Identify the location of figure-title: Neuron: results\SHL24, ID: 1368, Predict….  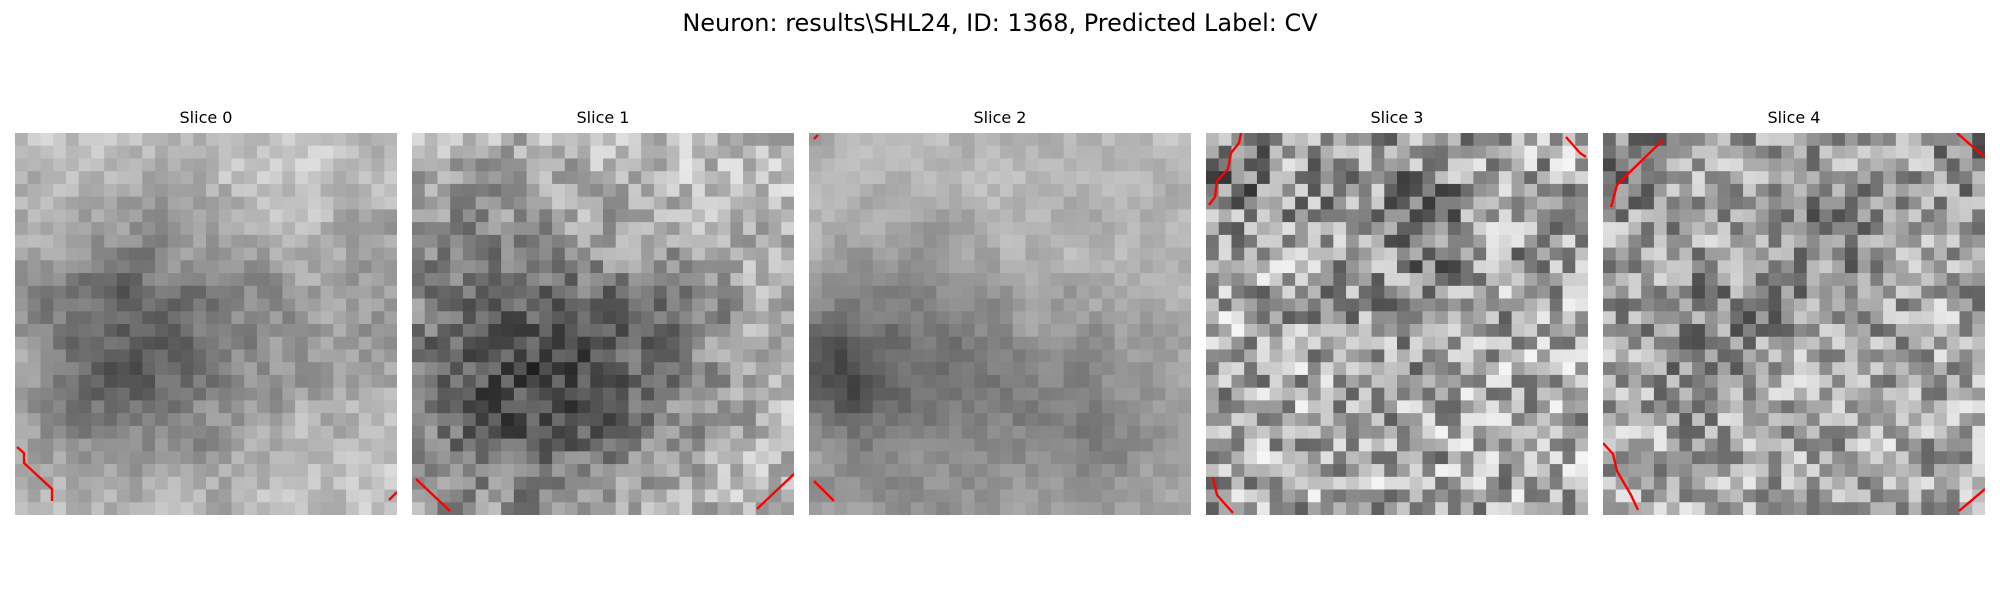
(1000, 23).